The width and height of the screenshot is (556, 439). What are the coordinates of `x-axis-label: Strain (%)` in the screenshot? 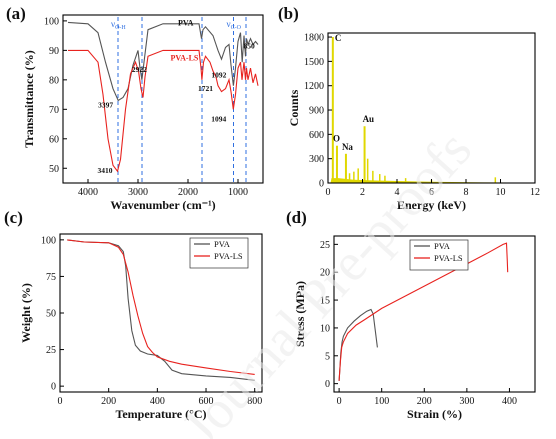 It's located at (434, 414).